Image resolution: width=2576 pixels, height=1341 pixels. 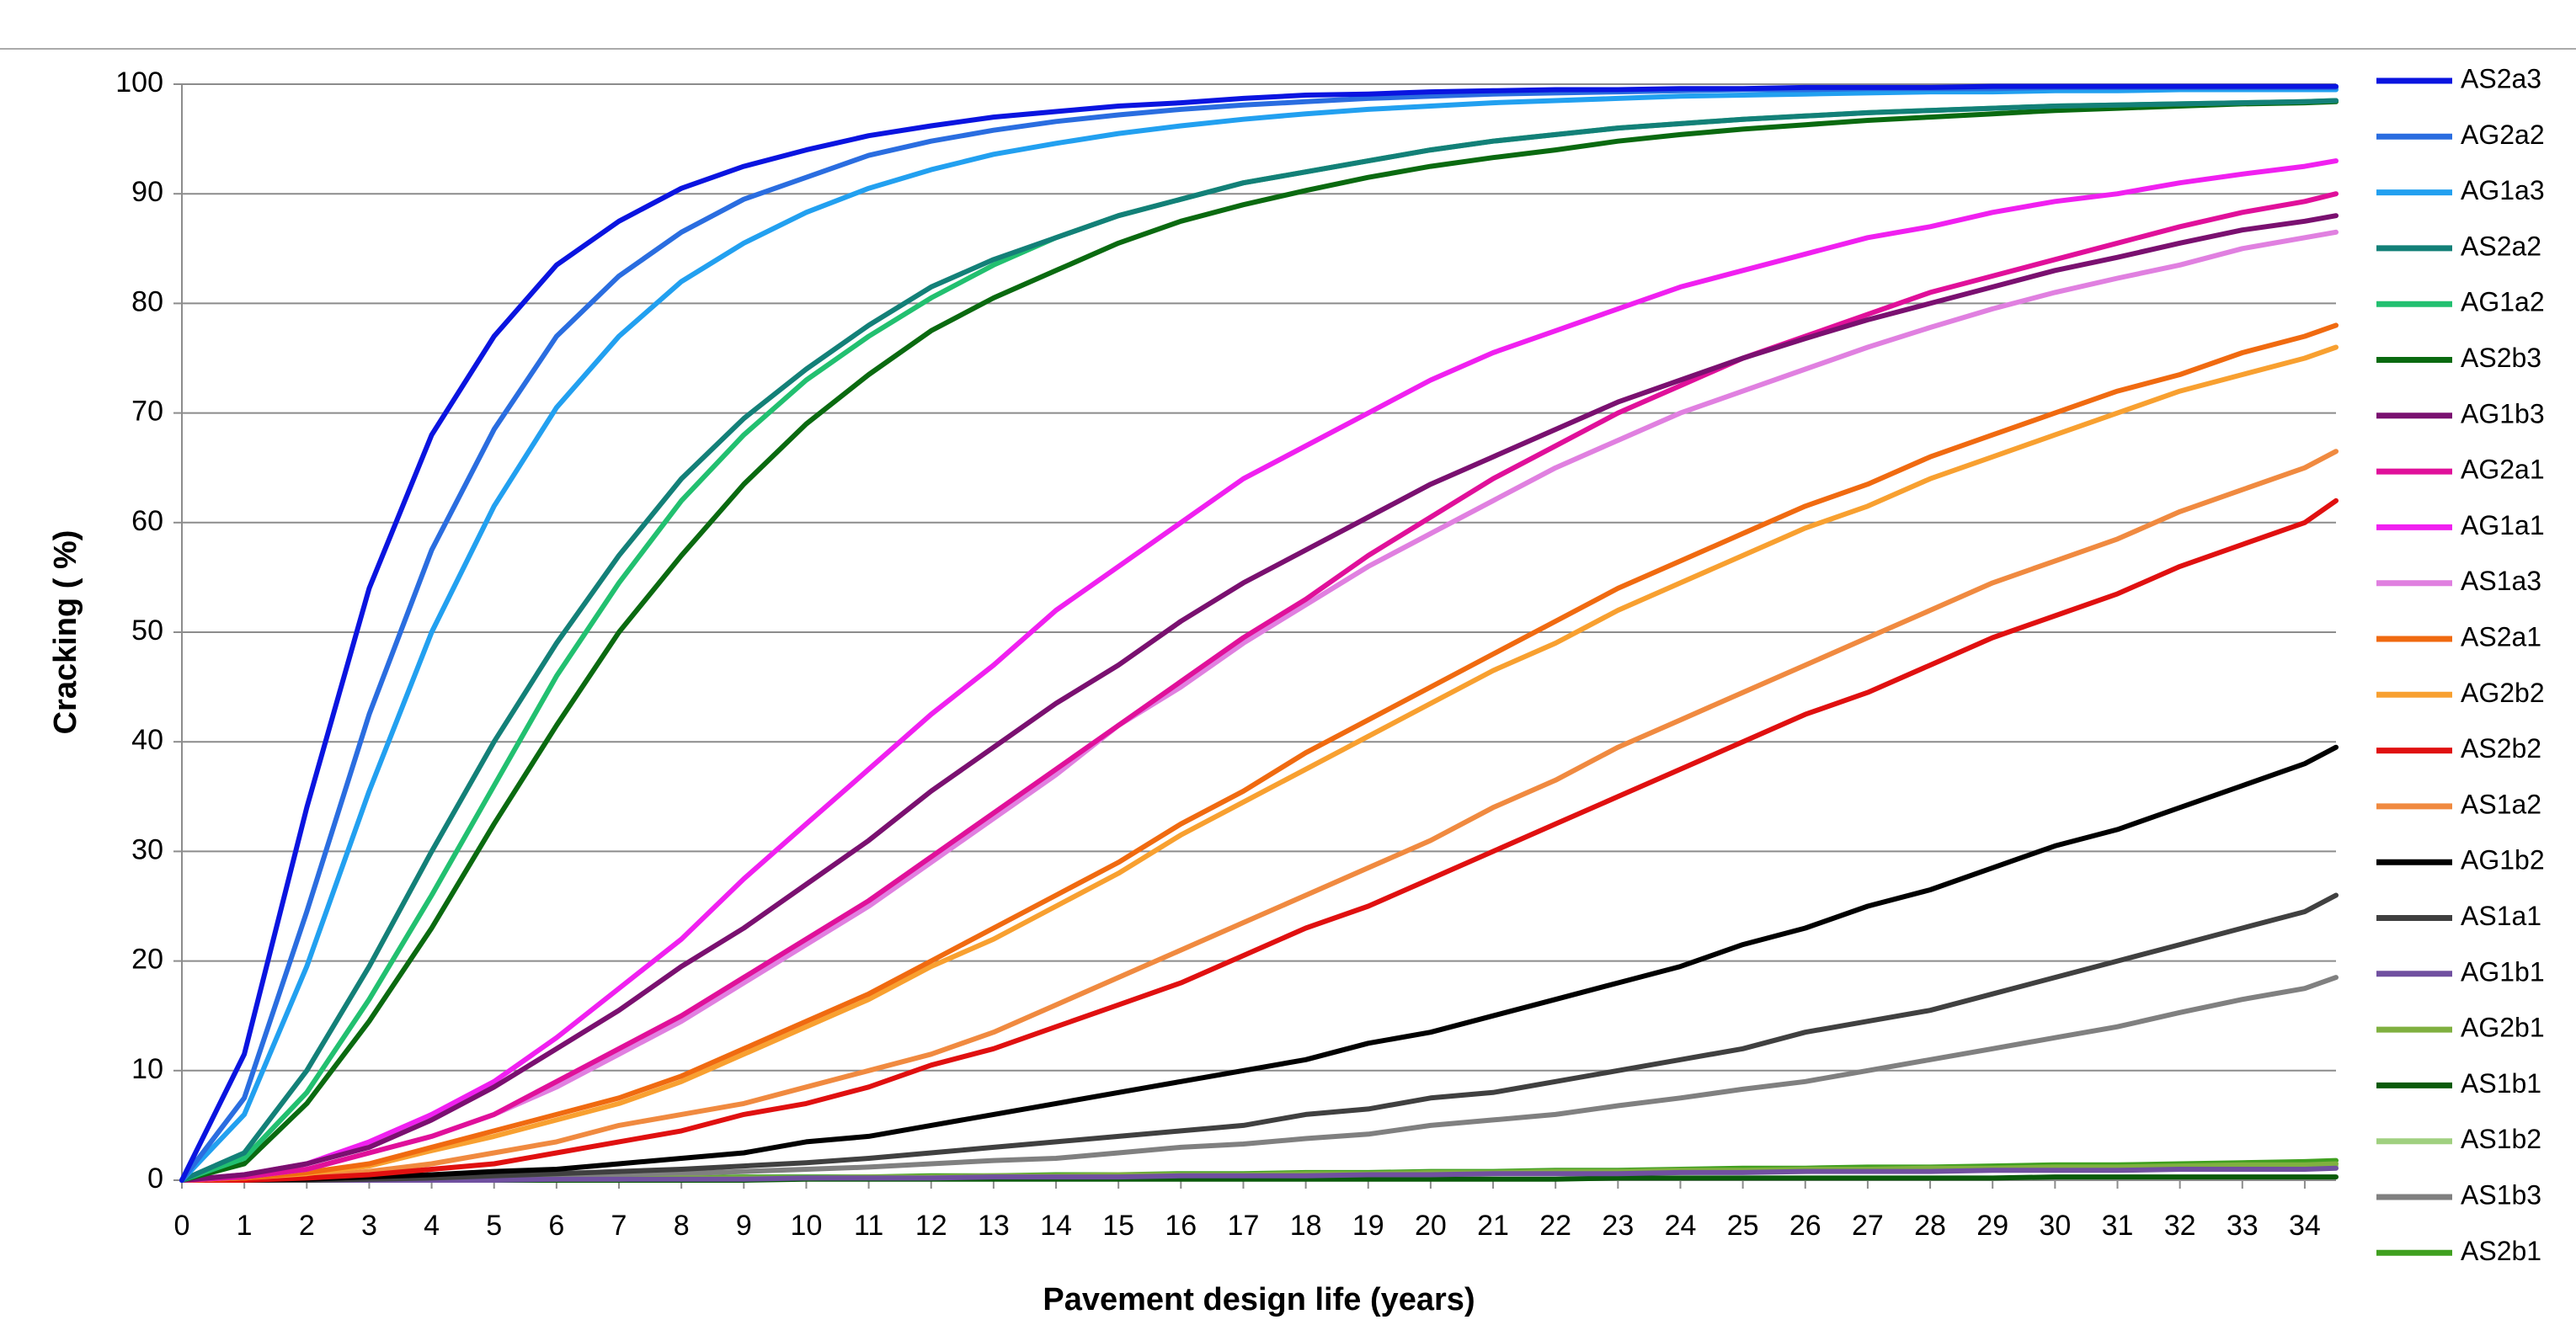 What do you see at coordinates (1805, 1226) in the screenshot?
I see `x-tick-label: 26` at bounding box center [1805, 1226].